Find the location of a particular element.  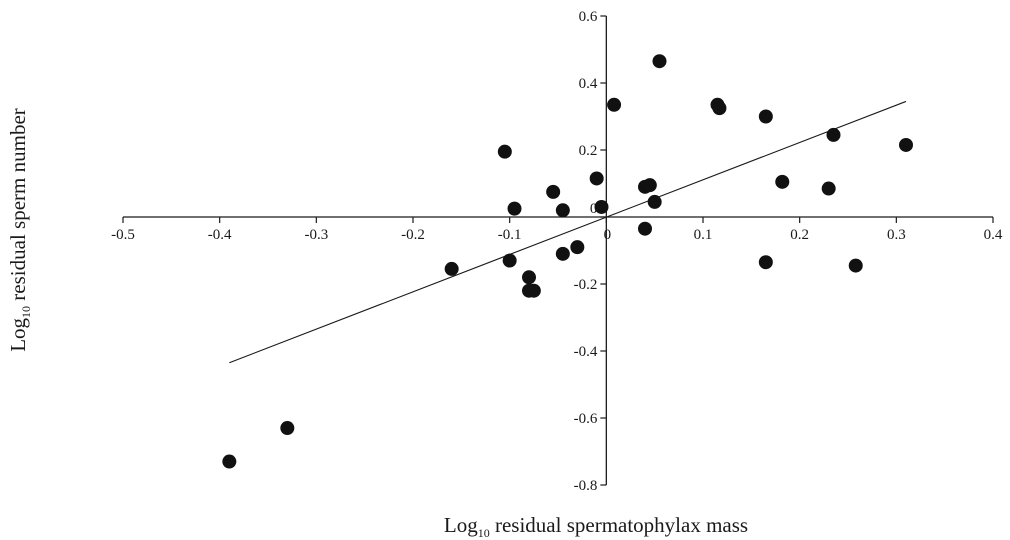

y-axis-title: Log10 residual sperm number is located at coordinates (19, 230).